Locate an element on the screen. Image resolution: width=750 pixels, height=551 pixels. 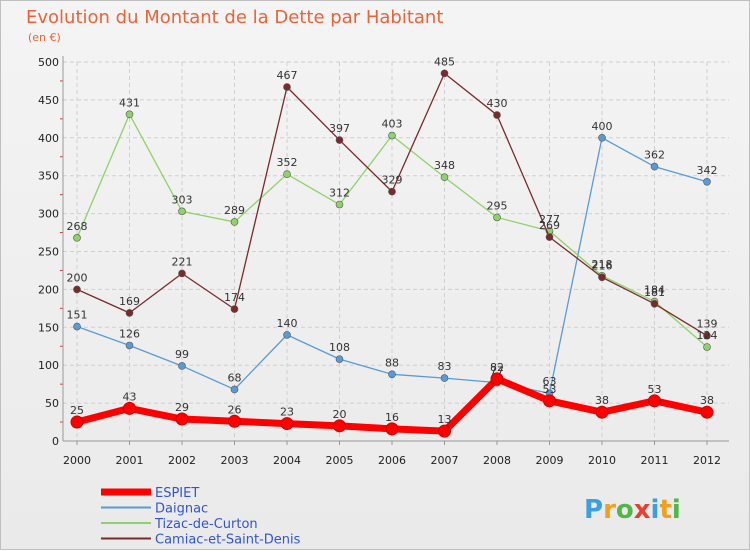
logo-letter: P is located at coordinates (593, 510).